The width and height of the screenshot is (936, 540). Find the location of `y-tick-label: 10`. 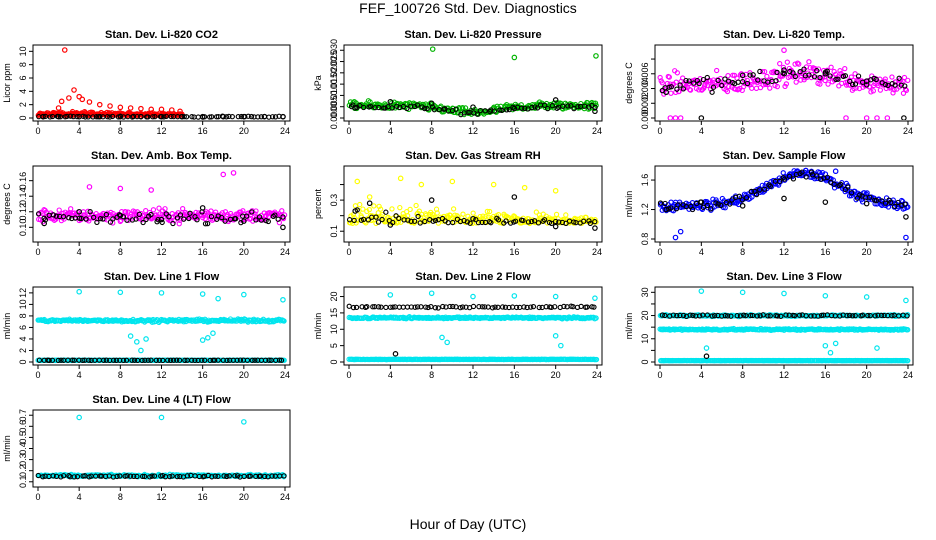

y-tick-label: 10 is located at coordinates (334, 329).